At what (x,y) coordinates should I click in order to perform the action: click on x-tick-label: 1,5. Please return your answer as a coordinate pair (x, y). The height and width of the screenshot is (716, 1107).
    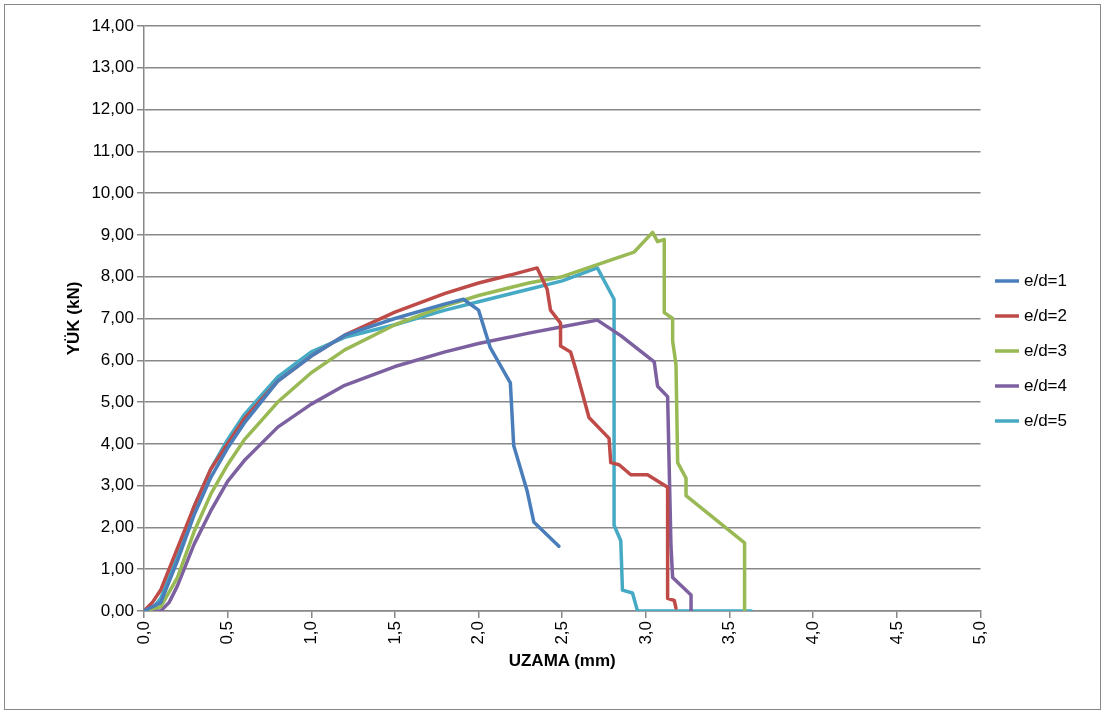
    Looking at the image, I should click on (394, 632).